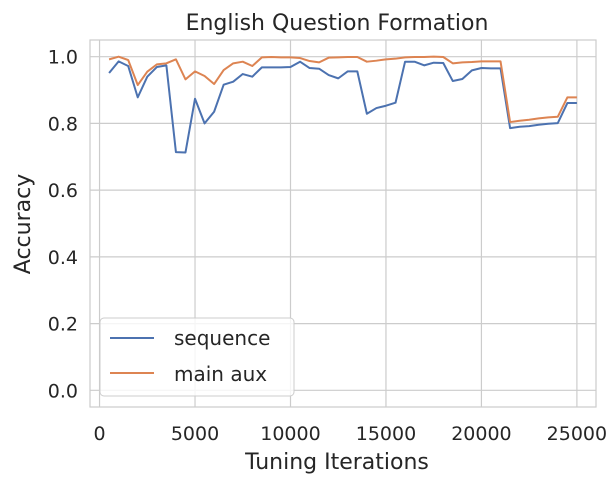  Describe the element at coordinates (63, 391) in the screenshot. I see `y-tick-label: 0.0` at that location.